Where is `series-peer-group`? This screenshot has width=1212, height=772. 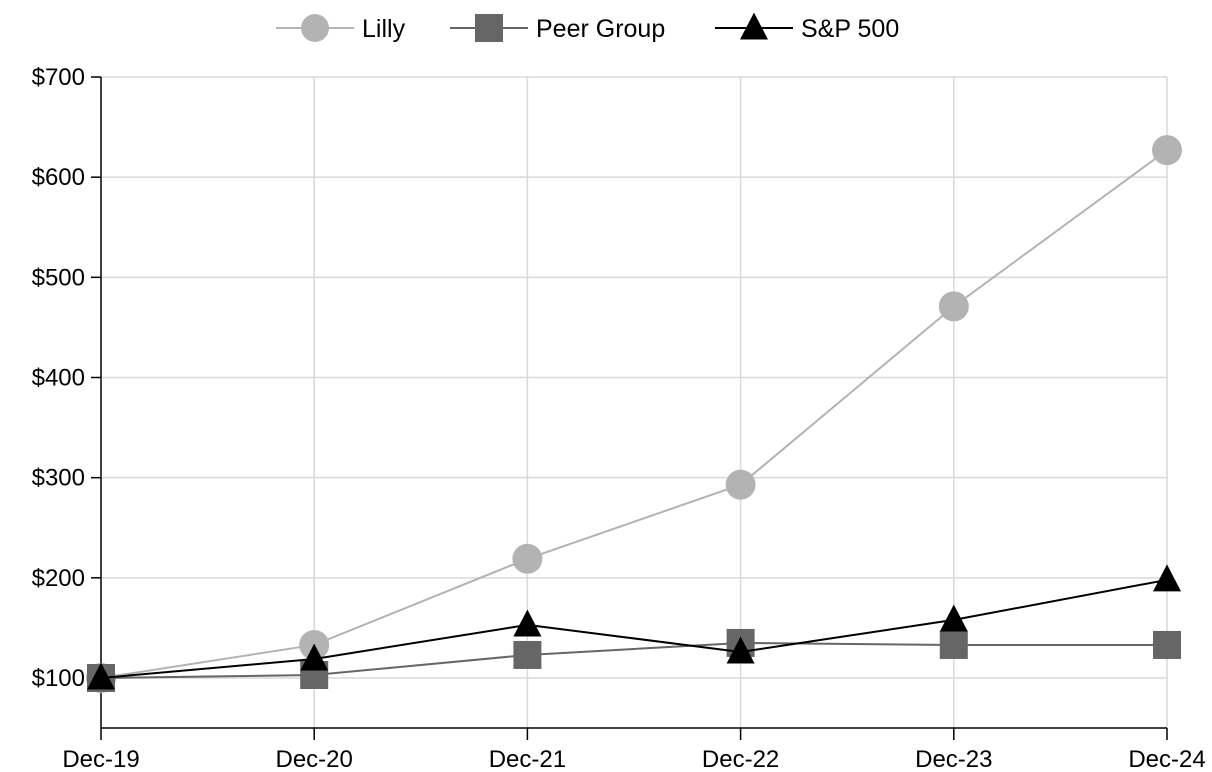
series-peer-group is located at coordinates (634, 660).